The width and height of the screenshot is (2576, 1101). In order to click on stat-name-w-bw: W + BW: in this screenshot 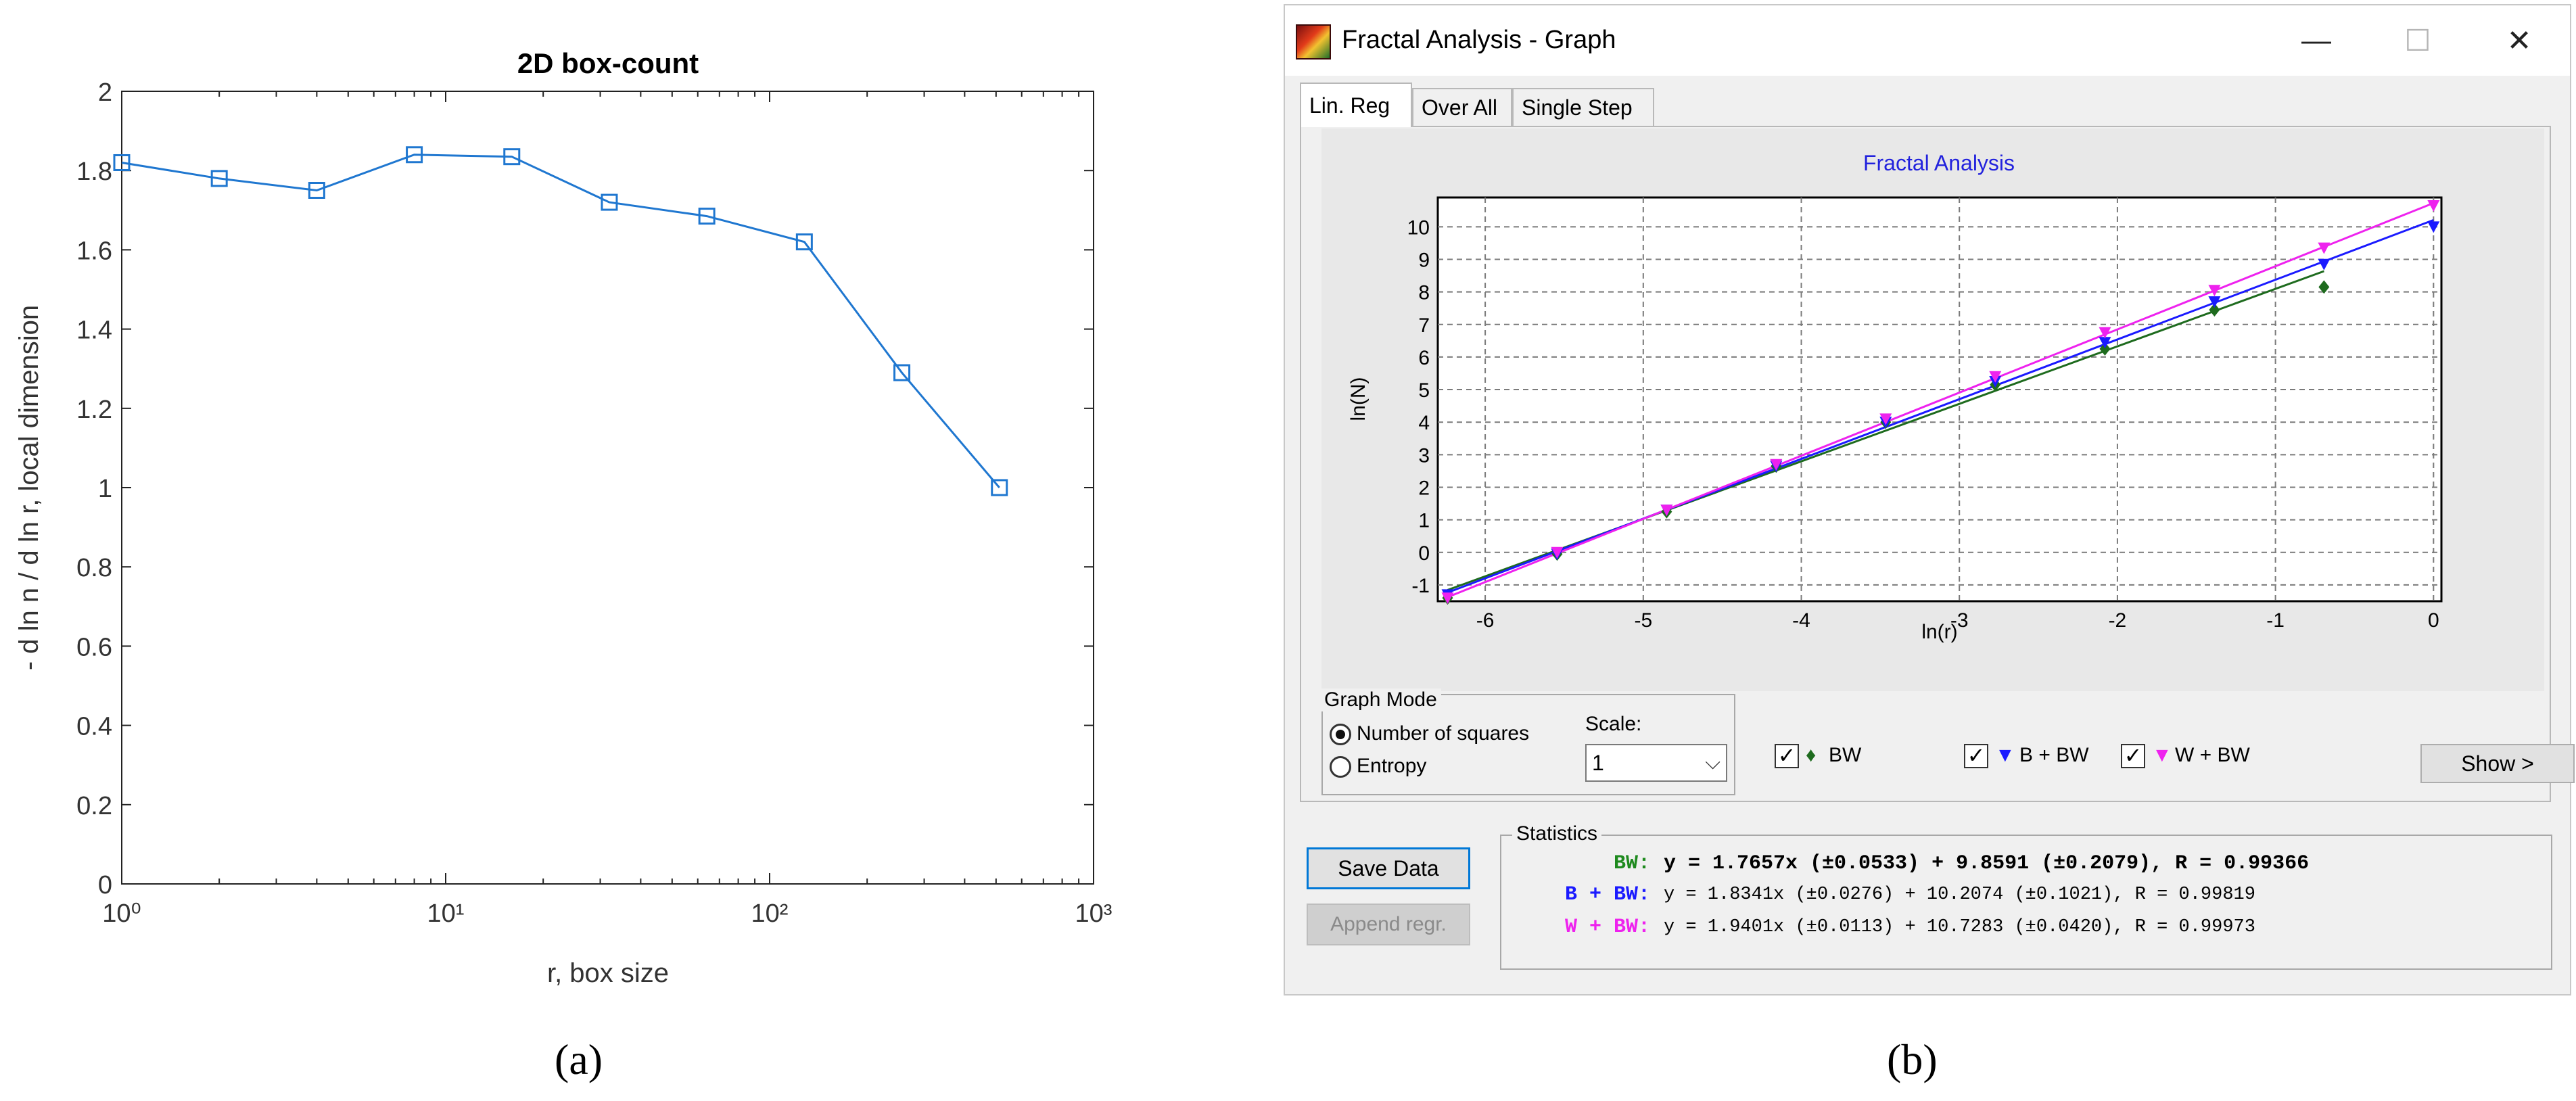, I will do `click(1607, 927)`.